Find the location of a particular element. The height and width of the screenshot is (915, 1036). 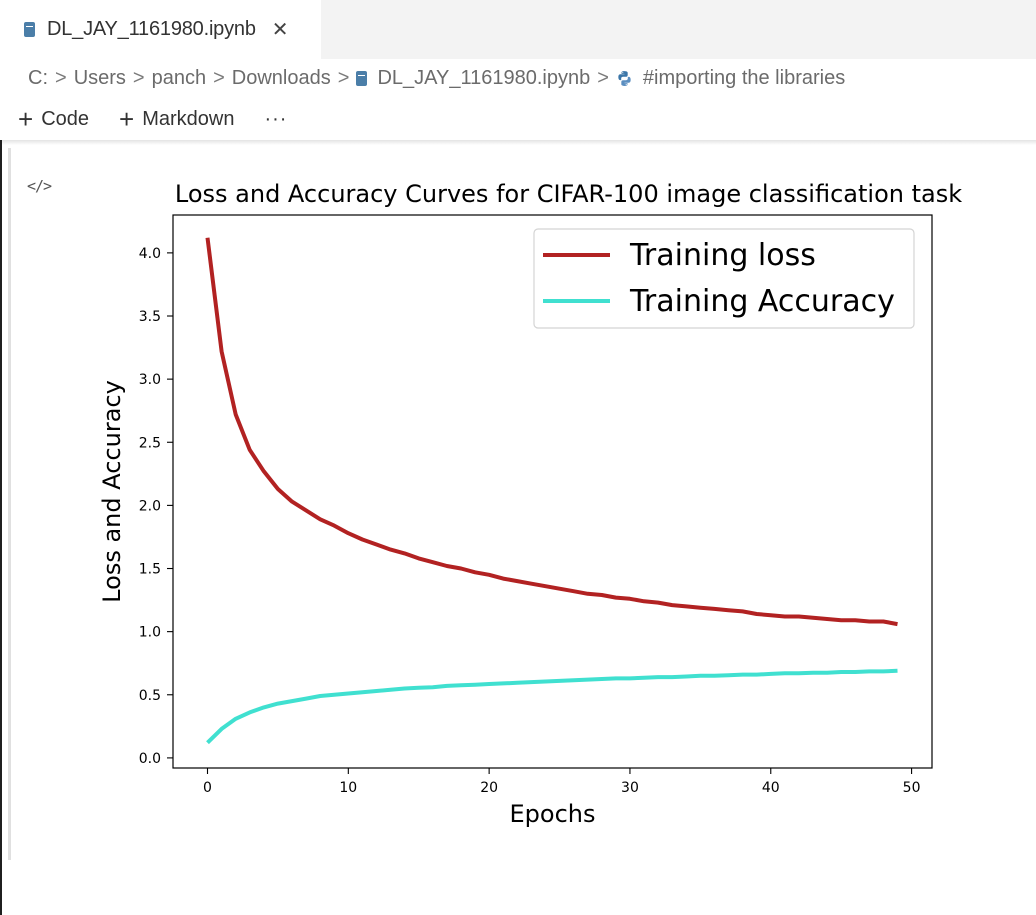

y-tick-label: 0.5 is located at coordinates (150, 696).